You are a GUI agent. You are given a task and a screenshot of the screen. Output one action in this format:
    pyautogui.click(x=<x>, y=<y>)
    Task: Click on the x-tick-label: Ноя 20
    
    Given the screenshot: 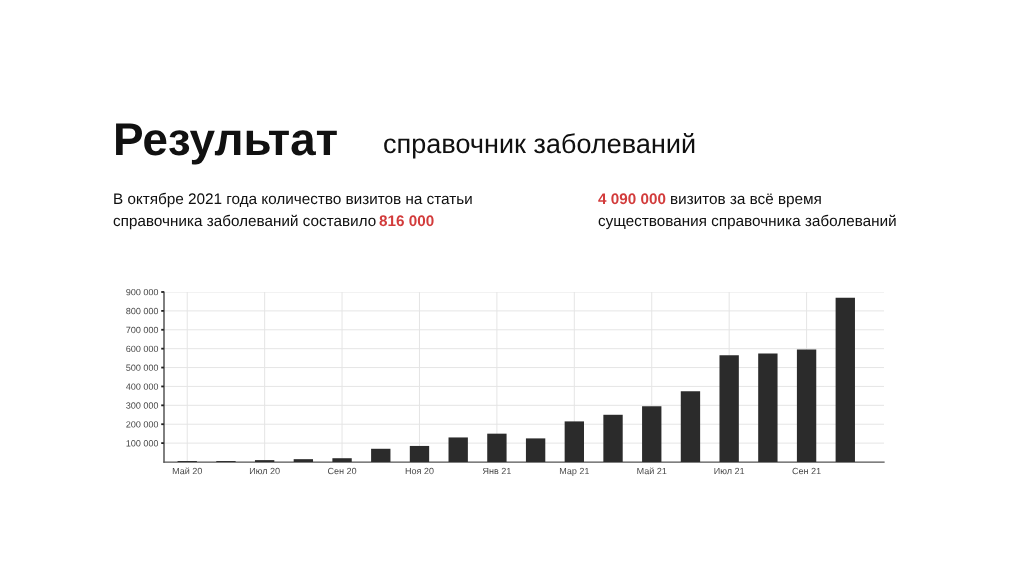 What is the action you would take?
    pyautogui.click(x=419, y=471)
    